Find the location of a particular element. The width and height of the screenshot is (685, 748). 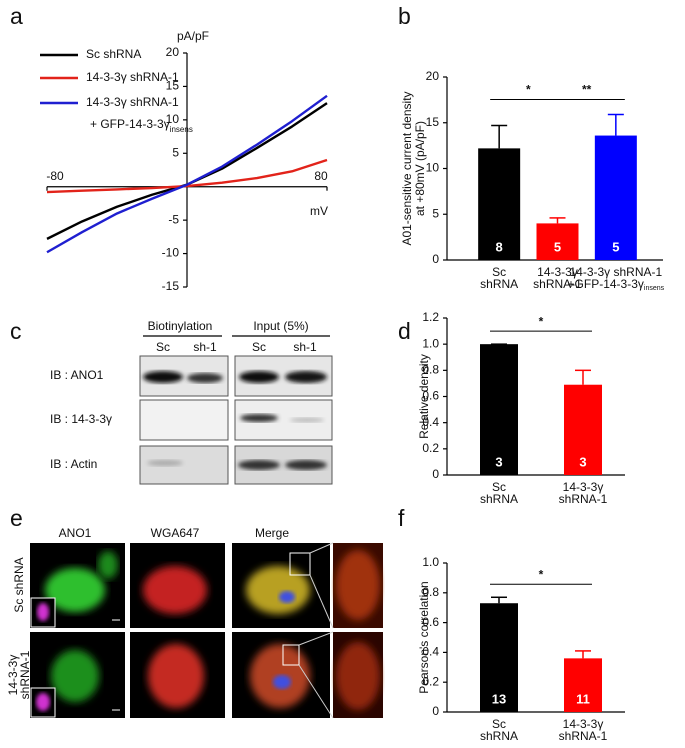

row-label: IB : ANO1 is located at coordinates (77, 375).